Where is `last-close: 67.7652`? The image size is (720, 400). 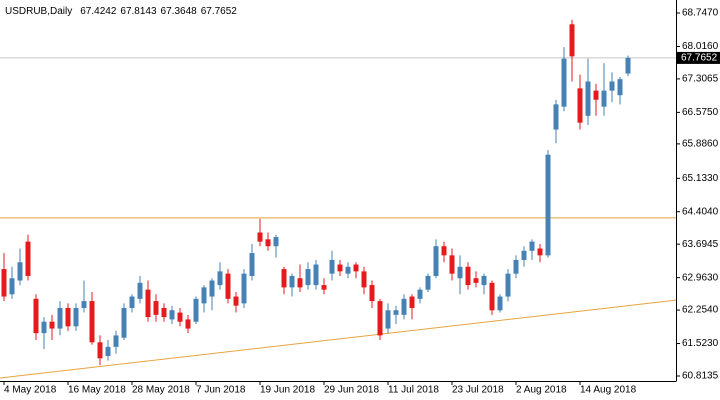 last-close: 67.7652 is located at coordinates (219, 11).